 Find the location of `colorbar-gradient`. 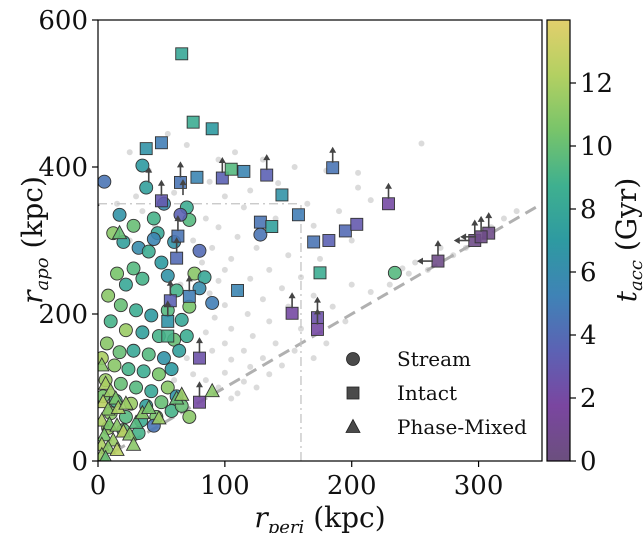

colorbar-gradient is located at coordinates (558, 240).